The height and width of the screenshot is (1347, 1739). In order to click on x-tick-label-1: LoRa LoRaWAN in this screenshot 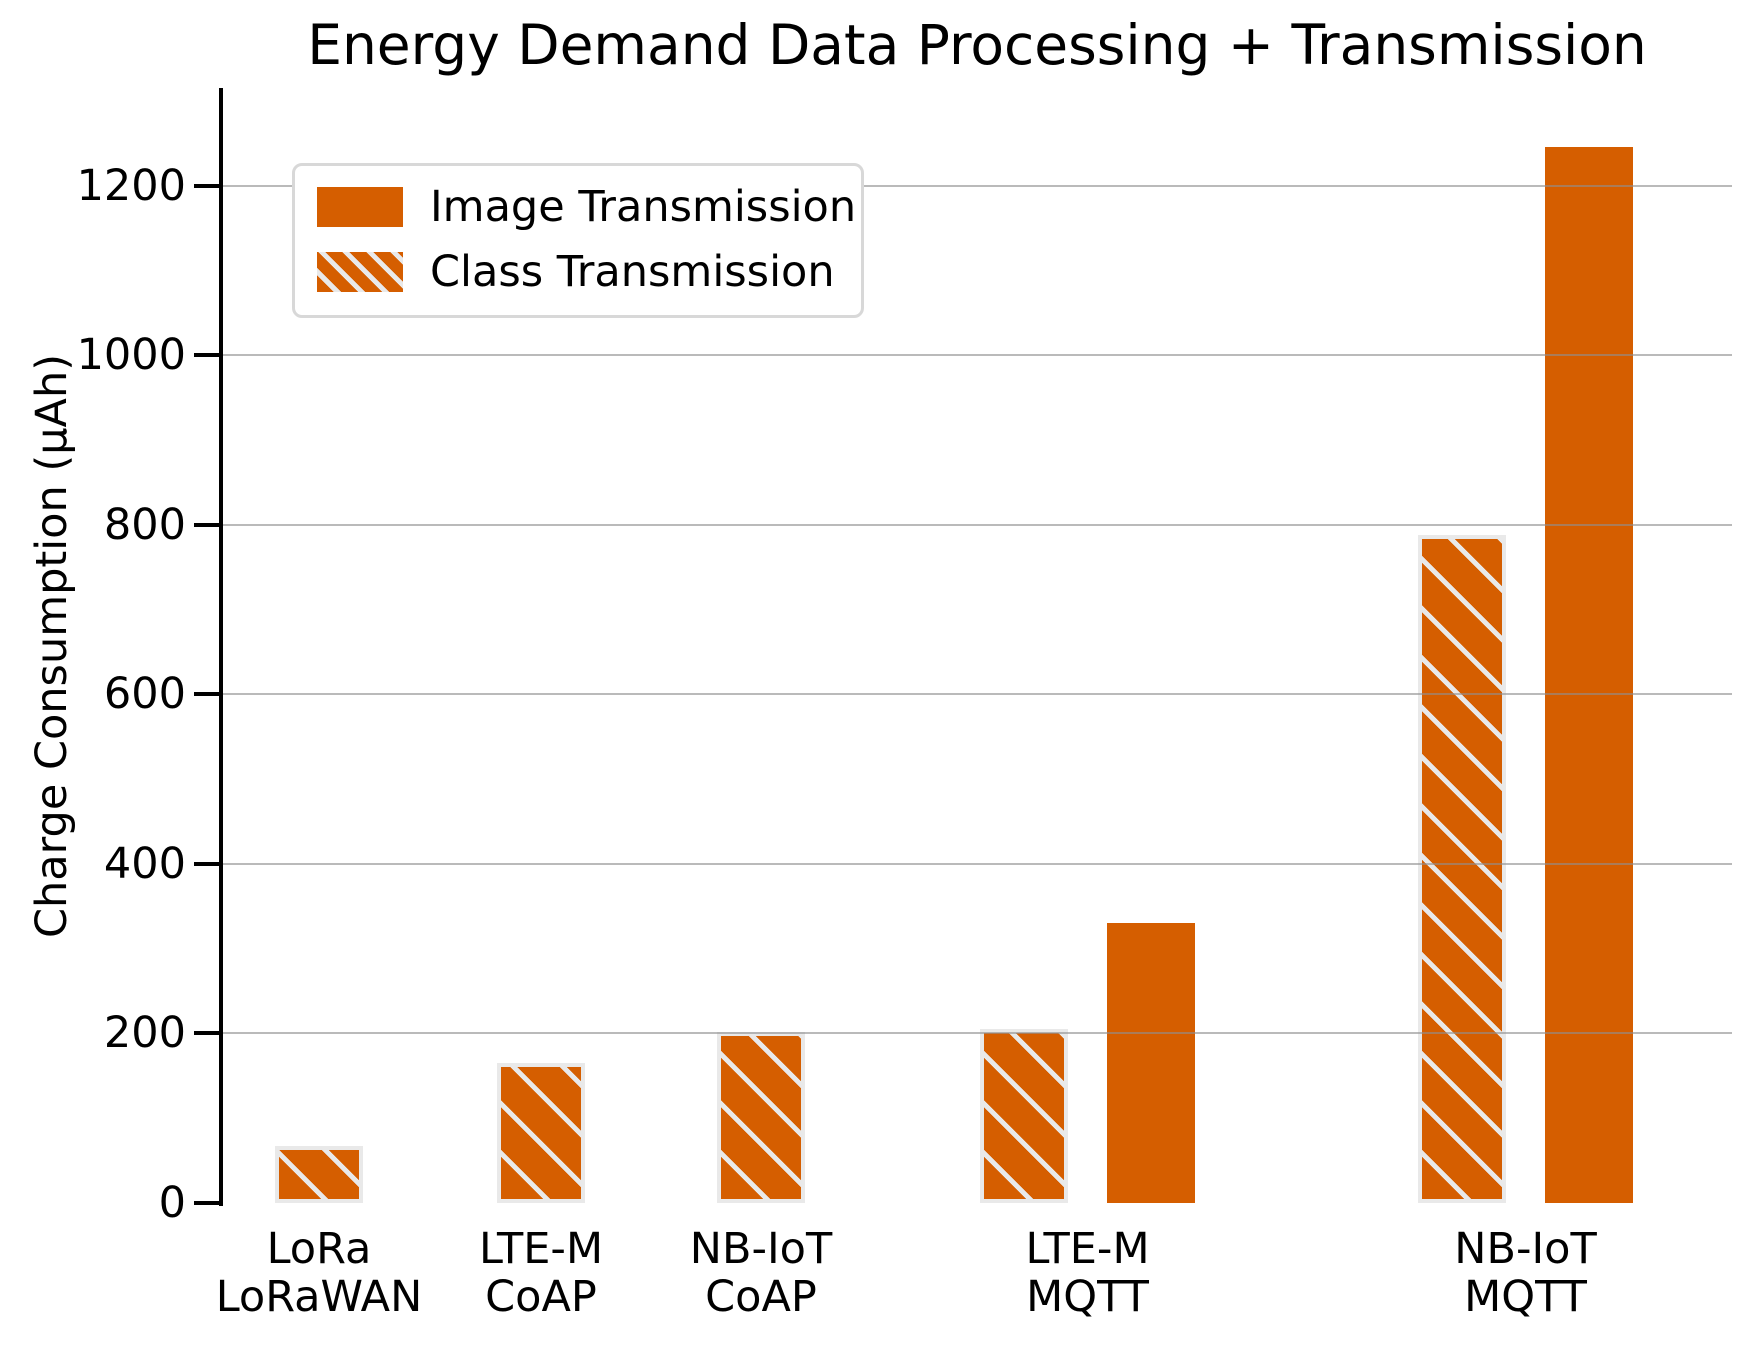, I will do `click(319, 1273)`.